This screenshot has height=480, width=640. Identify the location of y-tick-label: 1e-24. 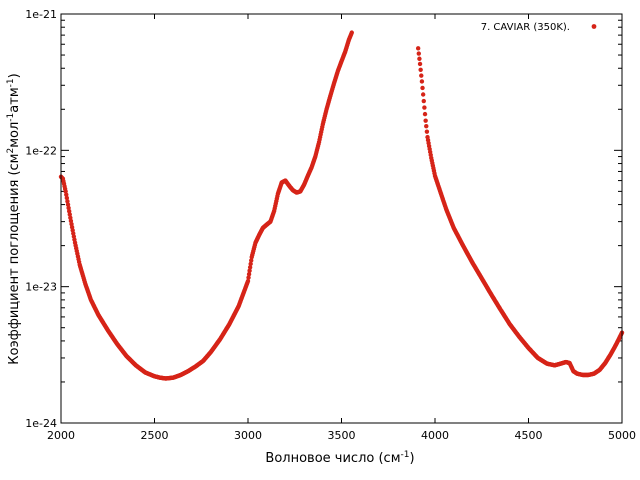
(41, 423).